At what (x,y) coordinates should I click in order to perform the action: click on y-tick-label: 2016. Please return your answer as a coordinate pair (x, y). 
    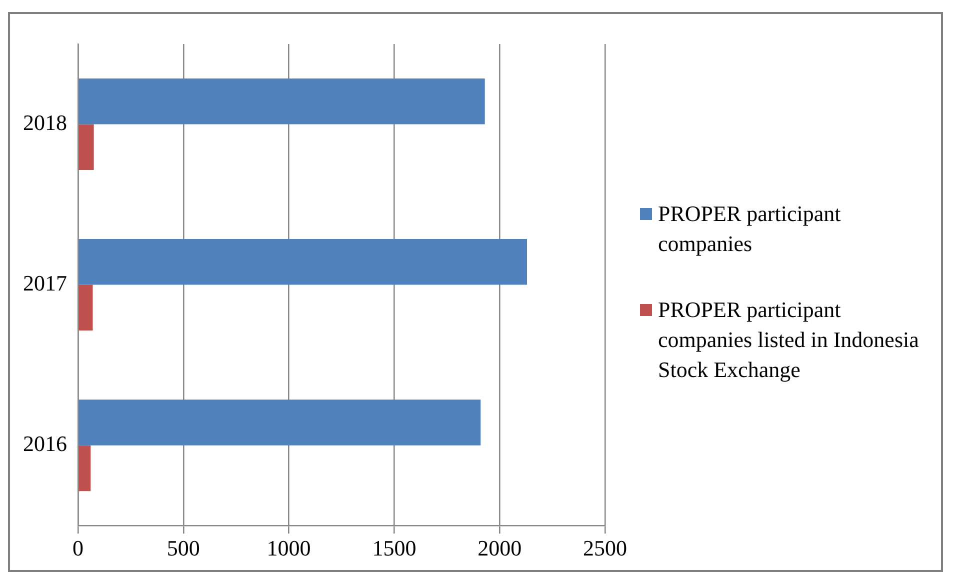
    Looking at the image, I should click on (45, 443).